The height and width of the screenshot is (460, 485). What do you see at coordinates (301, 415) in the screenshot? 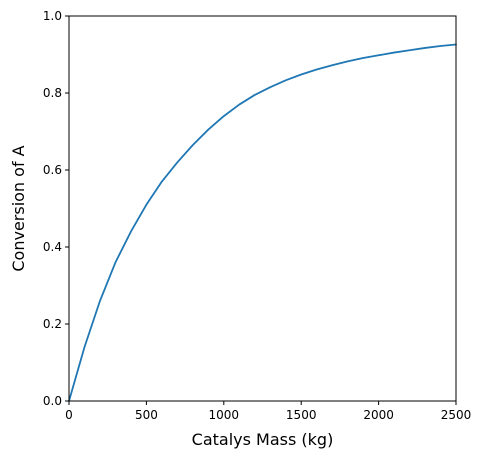
I see `x-tick-label: 1500` at bounding box center [301, 415].